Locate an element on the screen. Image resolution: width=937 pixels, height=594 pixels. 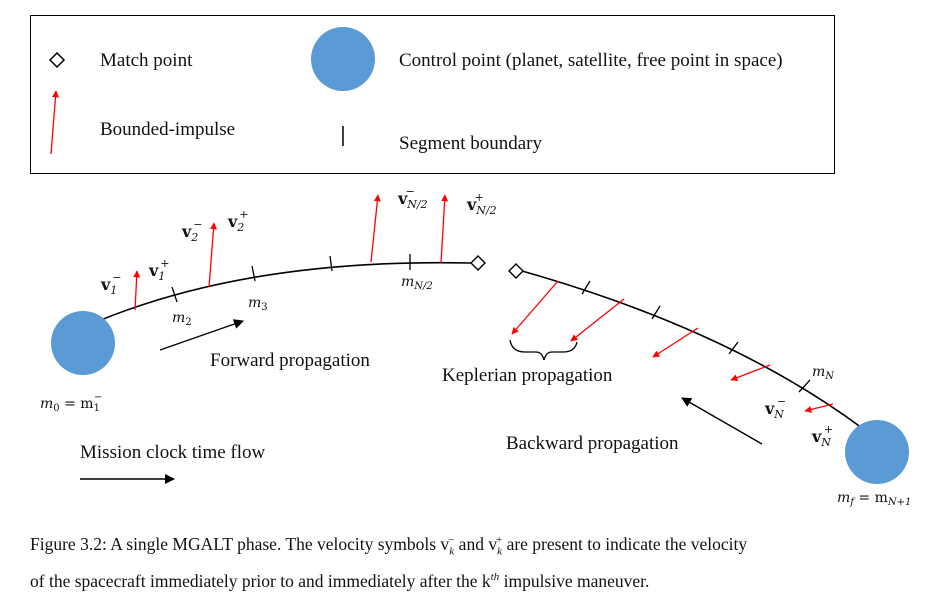
legend-bounded-impulse-label: Bounded-impulse is located at coordinates (167, 129).